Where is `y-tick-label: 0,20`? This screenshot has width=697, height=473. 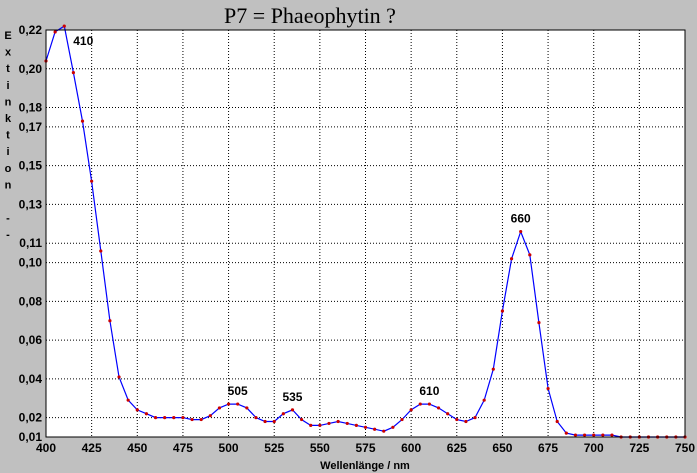 y-tick-label: 0,20 is located at coordinates (31, 69).